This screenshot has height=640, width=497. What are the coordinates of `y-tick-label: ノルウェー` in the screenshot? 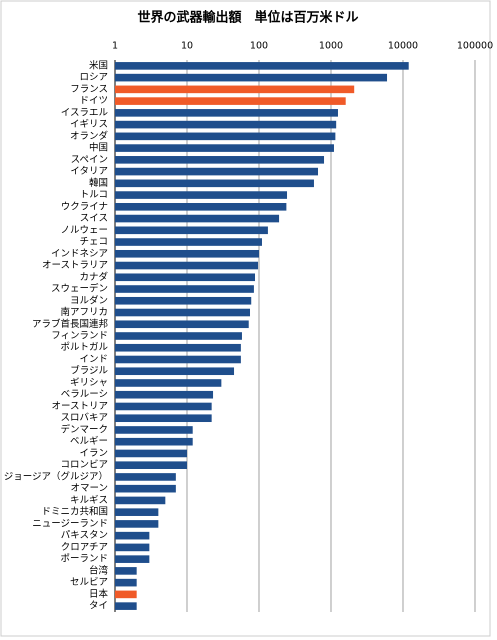 It's located at (84, 230).